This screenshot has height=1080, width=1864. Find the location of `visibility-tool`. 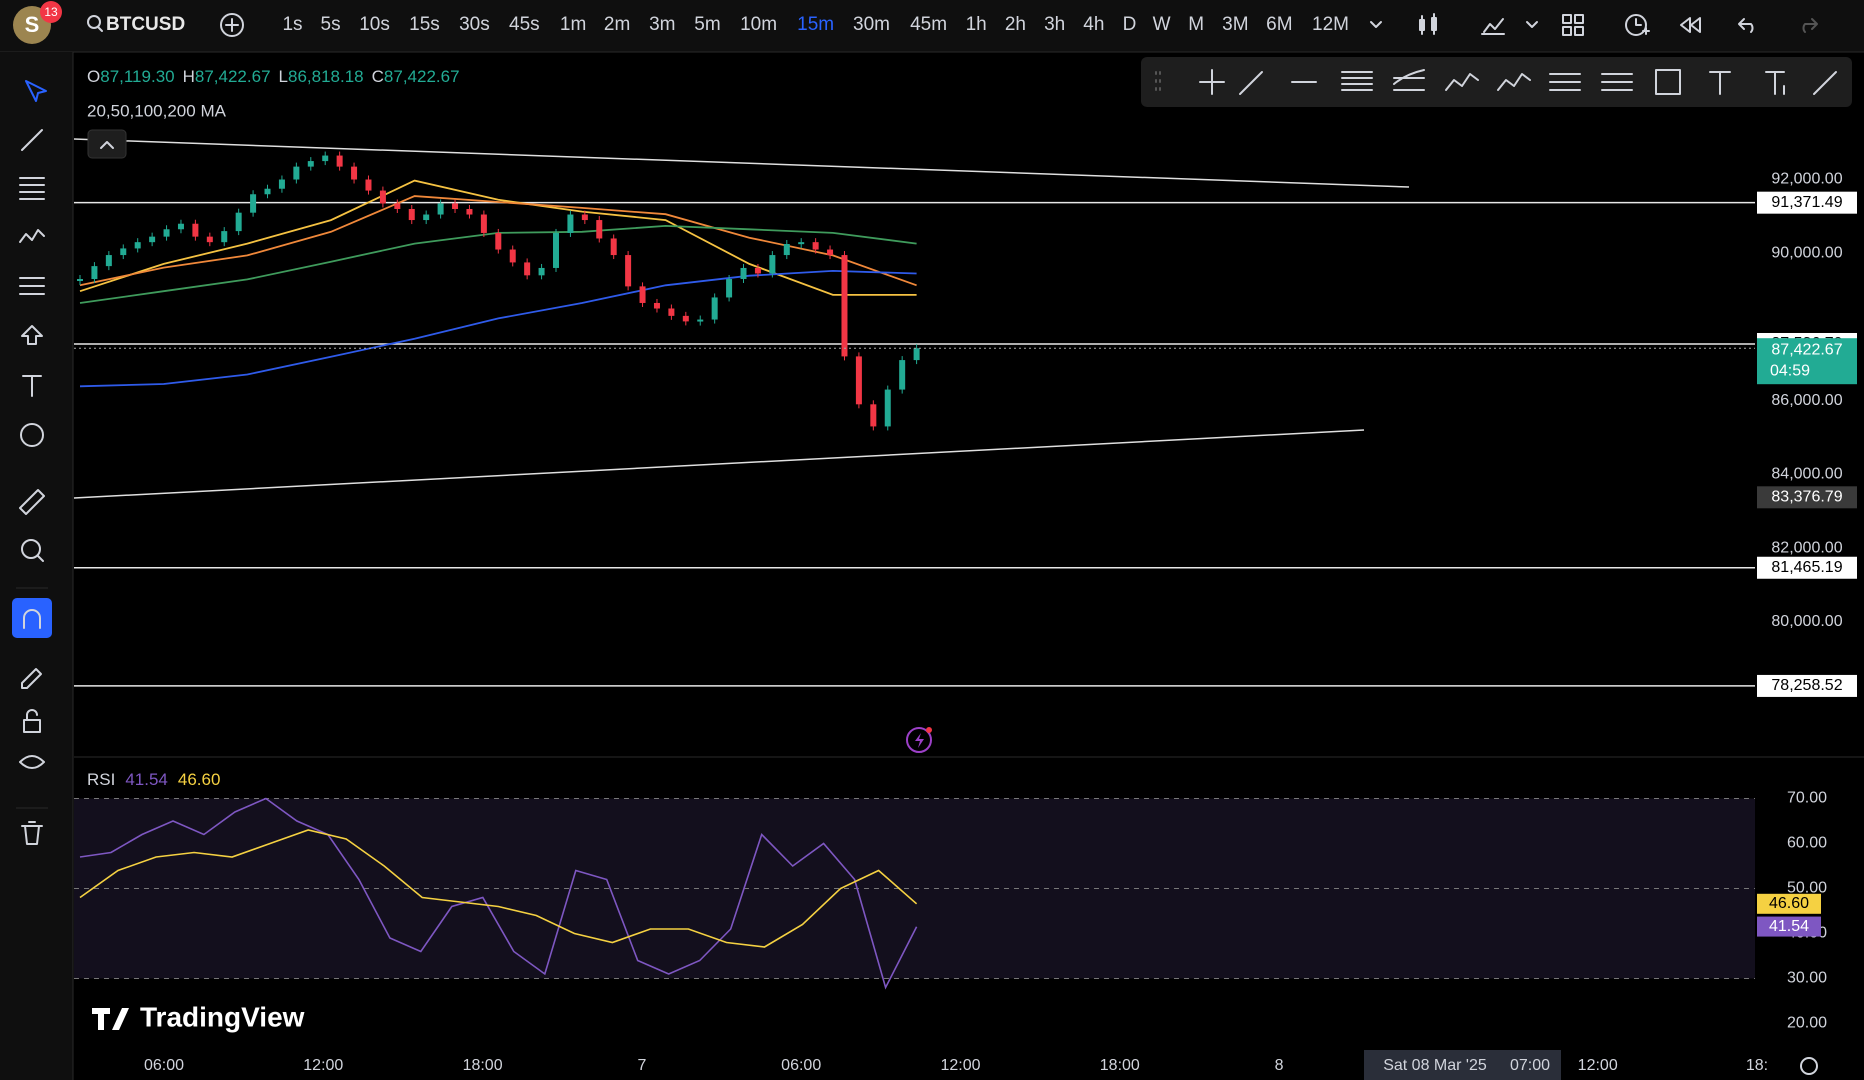

visibility-tool is located at coordinates (32, 762).